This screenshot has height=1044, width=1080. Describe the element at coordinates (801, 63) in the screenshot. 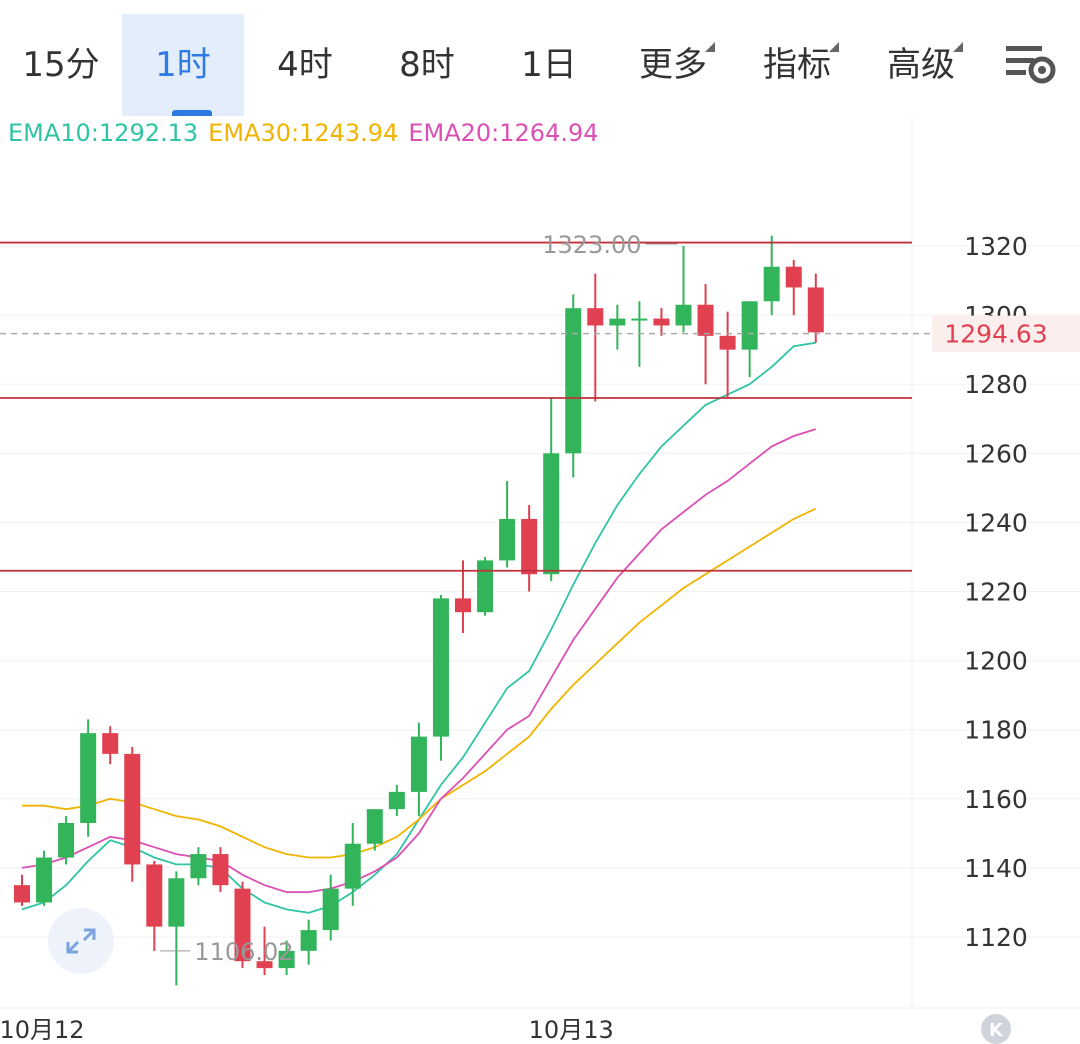

I see `tab-label: 指标` at that location.